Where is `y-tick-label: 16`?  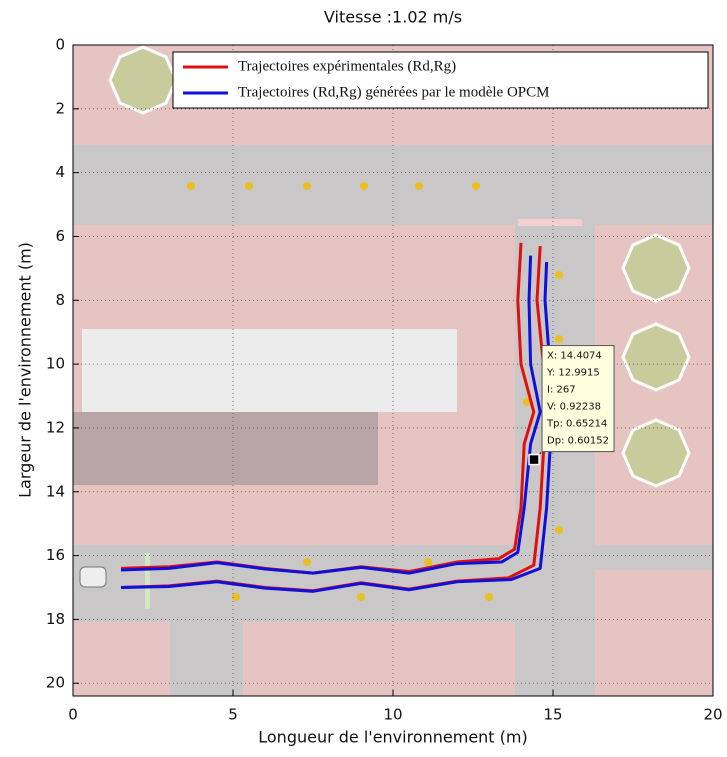
y-tick-label: 16 is located at coordinates (55, 555).